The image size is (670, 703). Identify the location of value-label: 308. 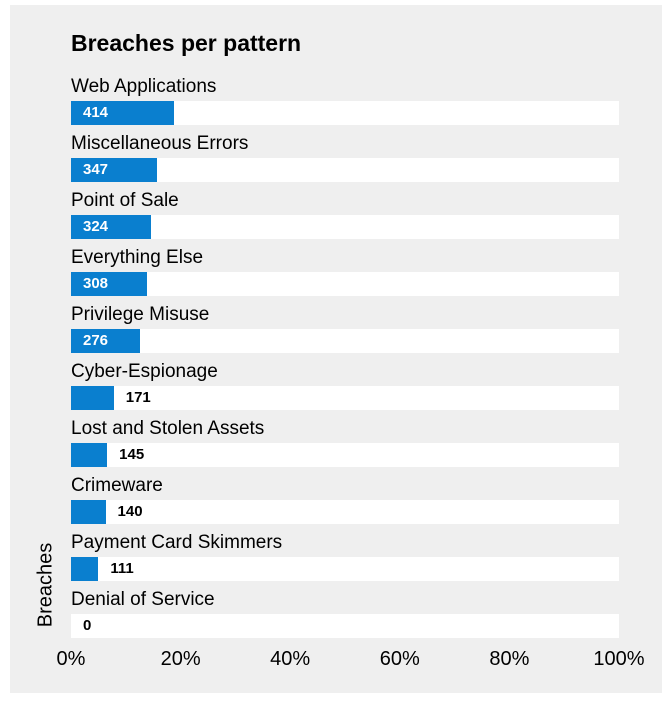
(96, 283).